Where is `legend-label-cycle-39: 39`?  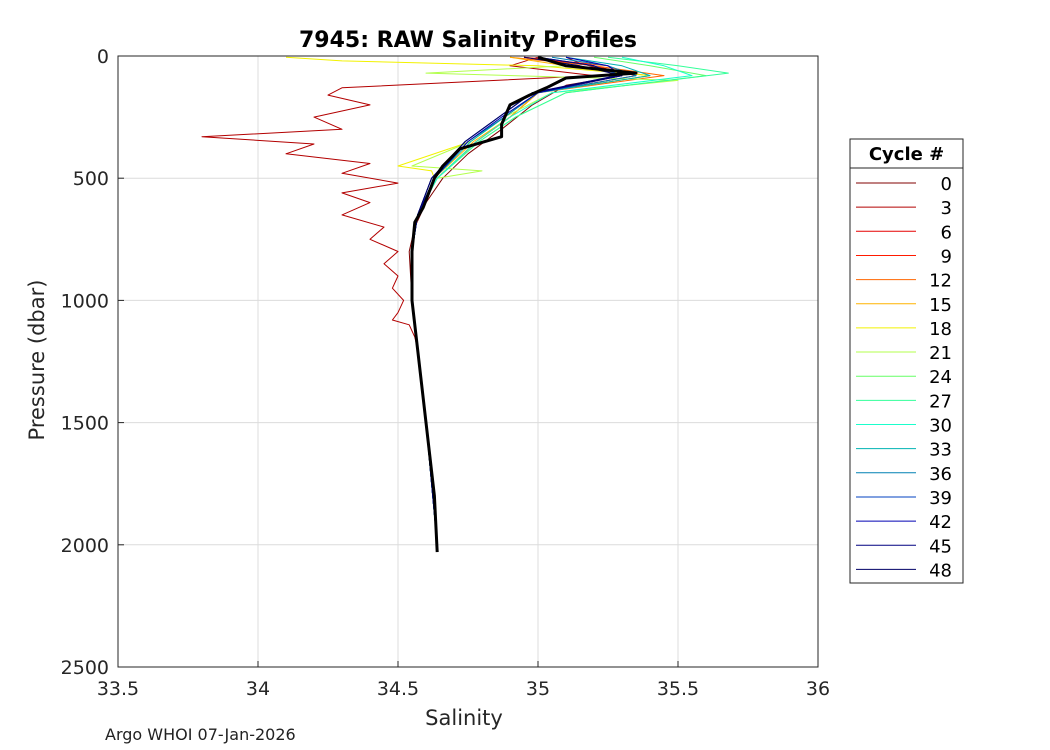 legend-label-cycle-39: 39 is located at coordinates (940, 498).